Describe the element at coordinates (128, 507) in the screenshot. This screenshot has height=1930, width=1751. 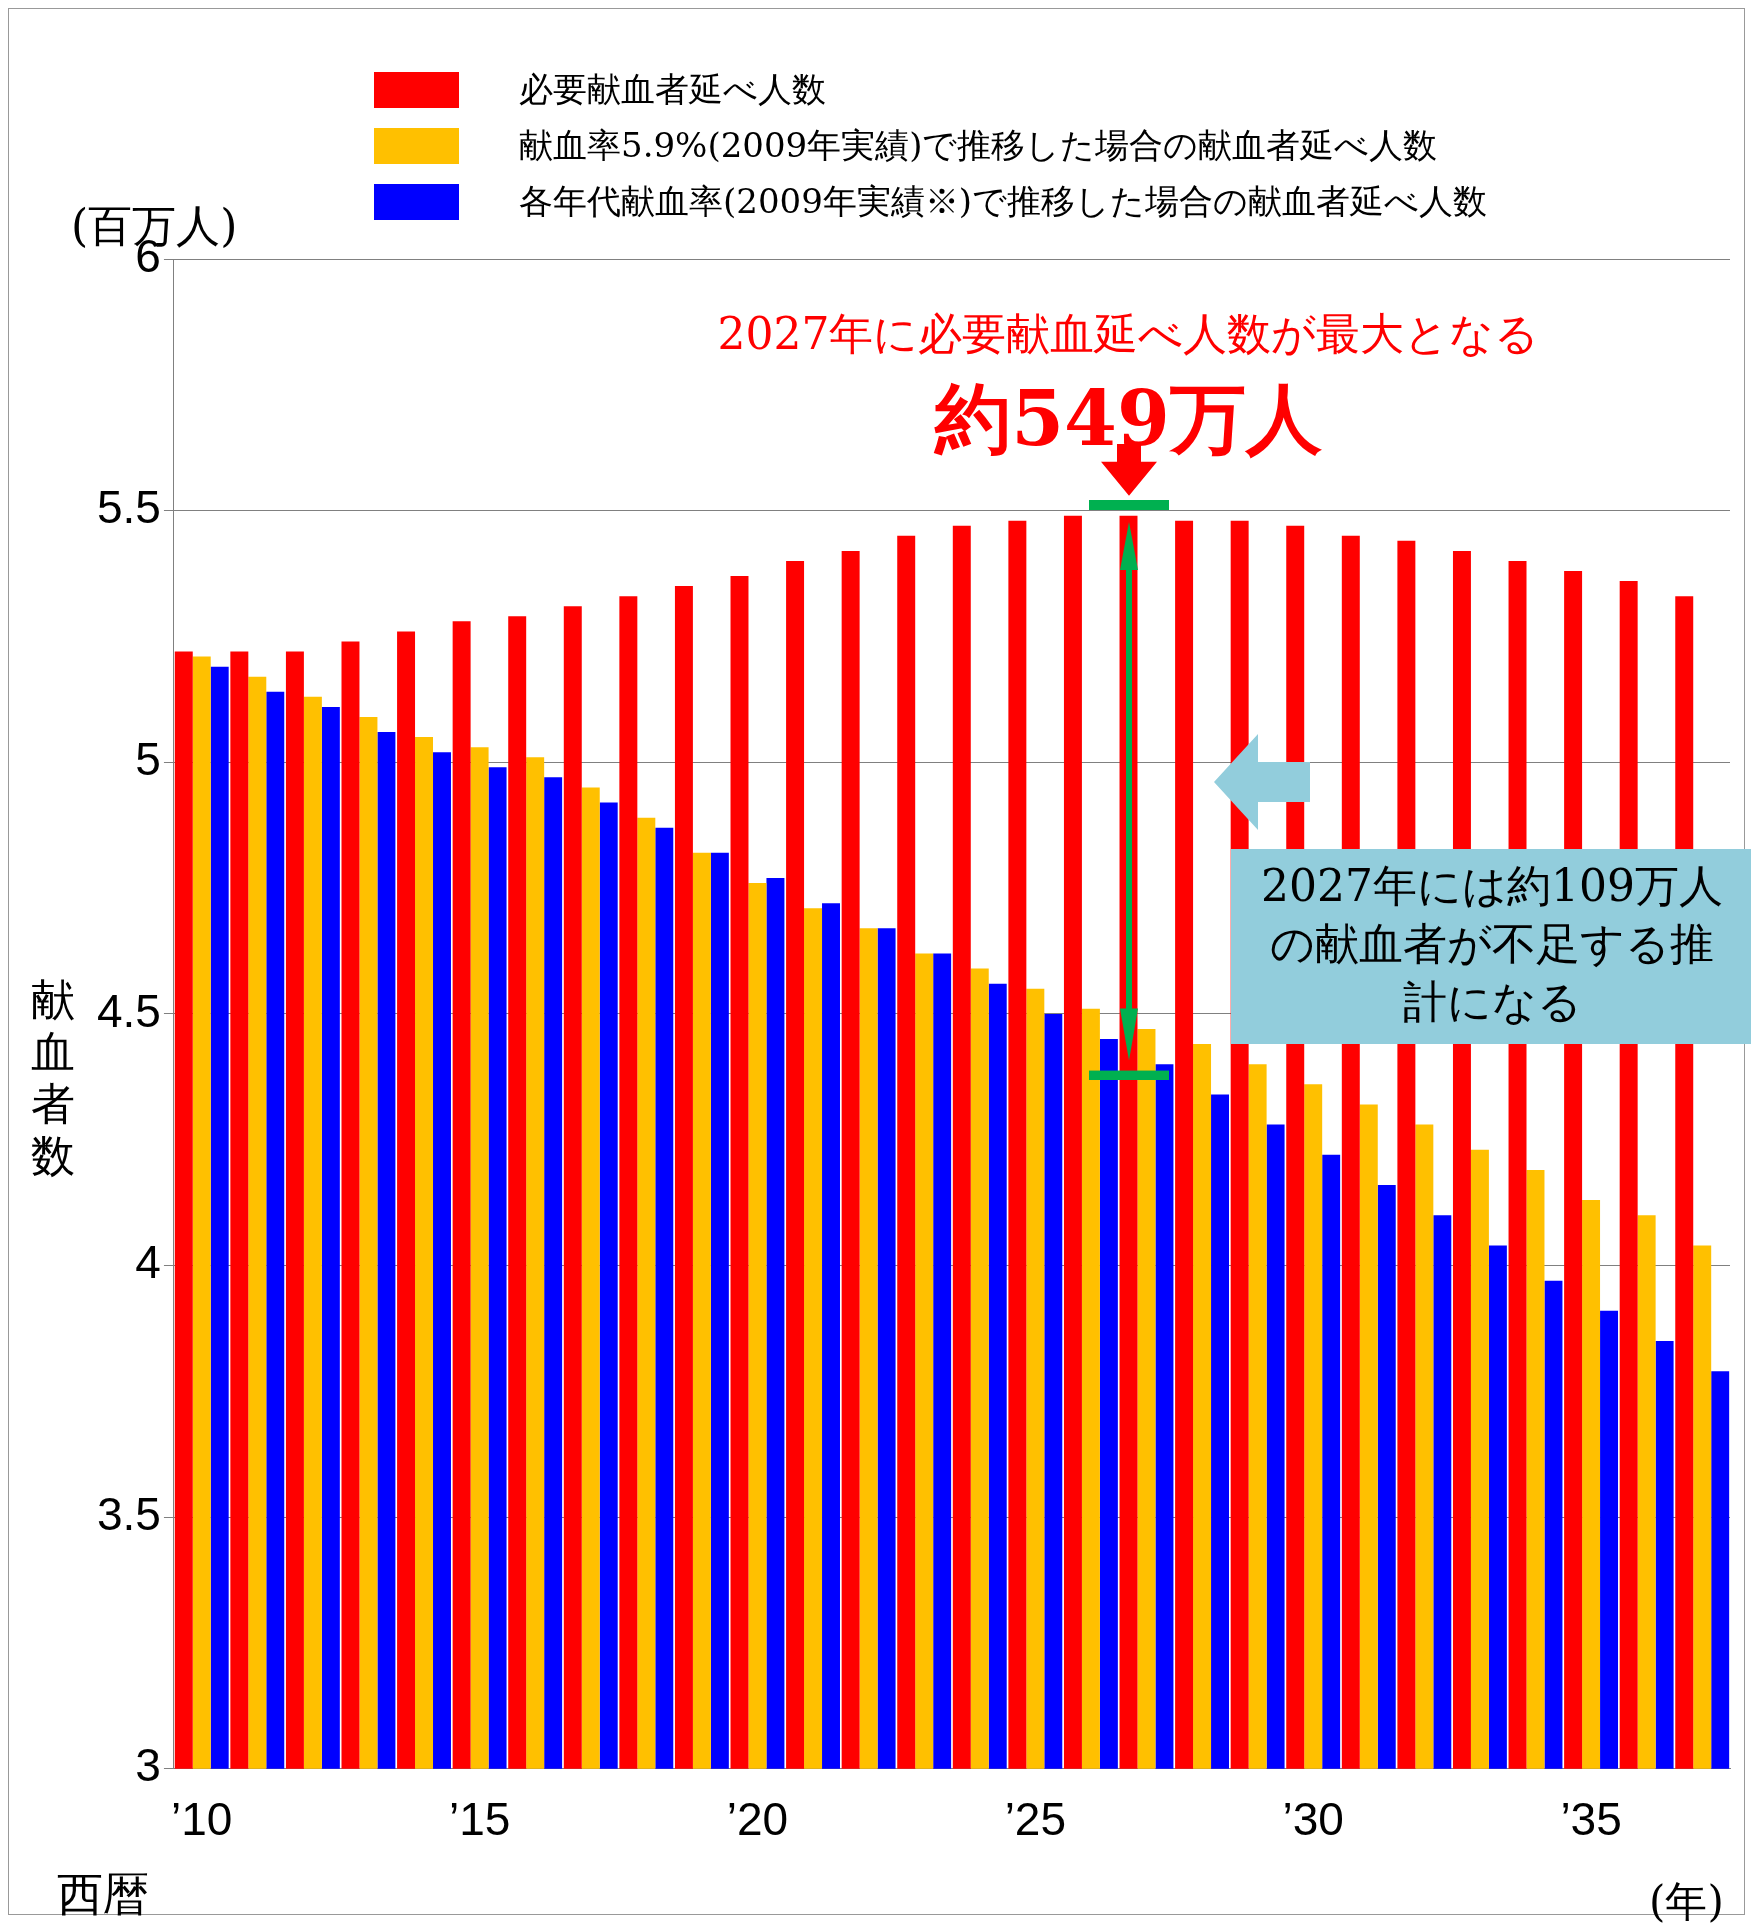
I see `y-tick-label: 5.5` at that location.